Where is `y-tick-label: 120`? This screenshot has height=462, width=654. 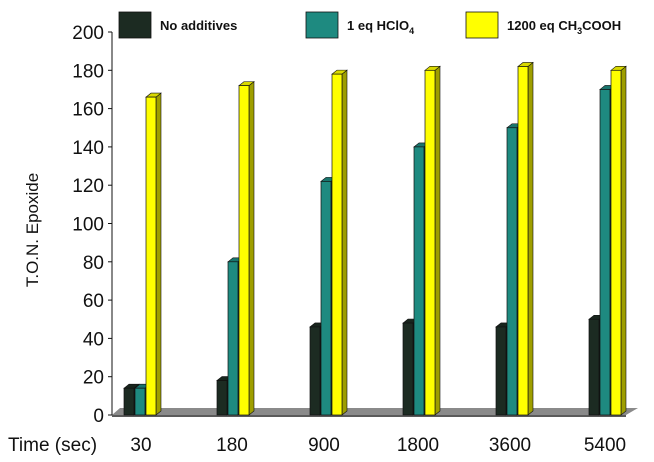 y-tick-label: 120 is located at coordinates (88, 186).